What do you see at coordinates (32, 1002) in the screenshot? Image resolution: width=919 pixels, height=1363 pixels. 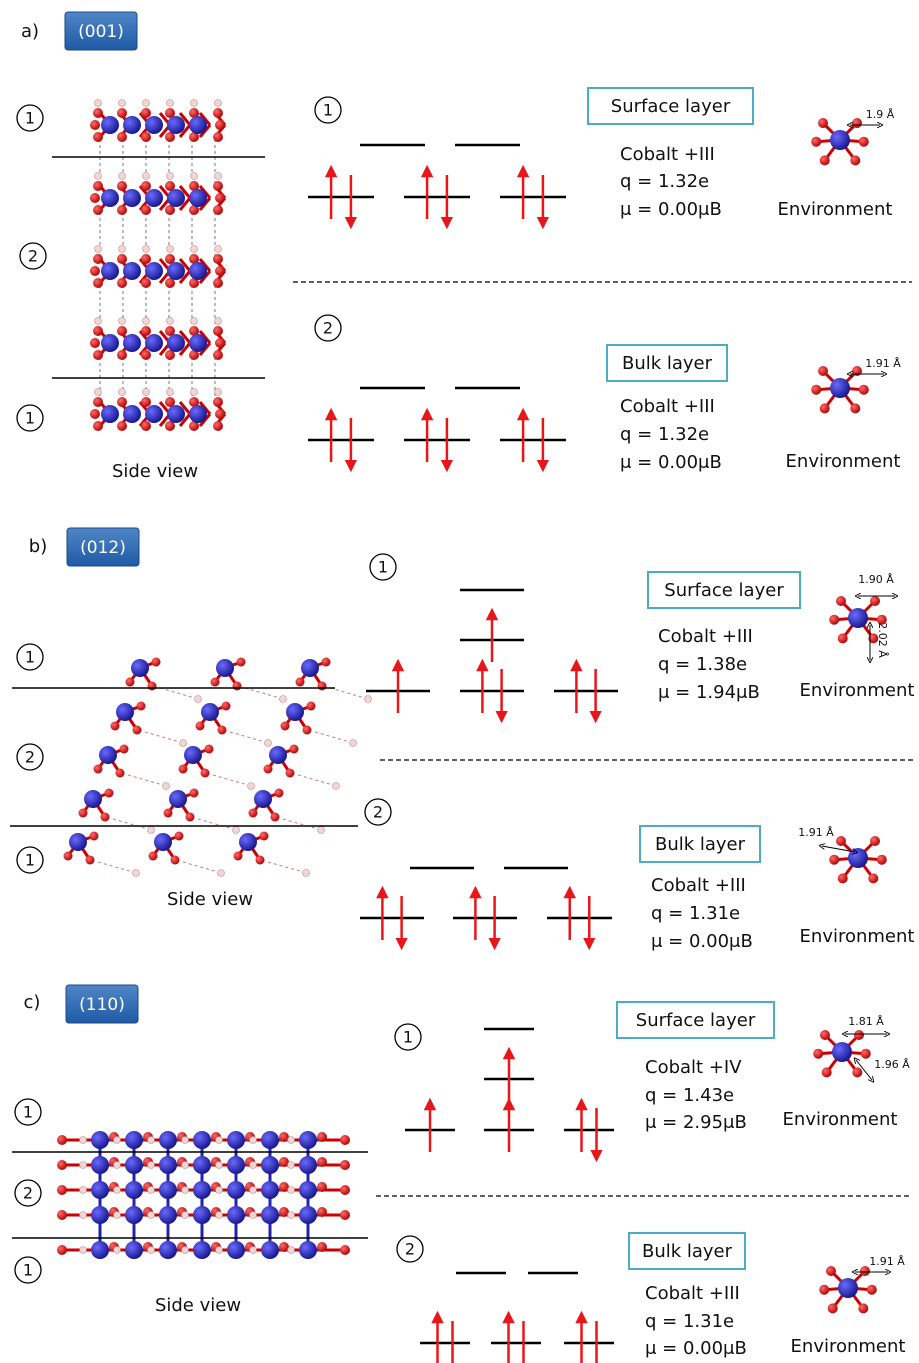 I see `panel-label: c)` at bounding box center [32, 1002].